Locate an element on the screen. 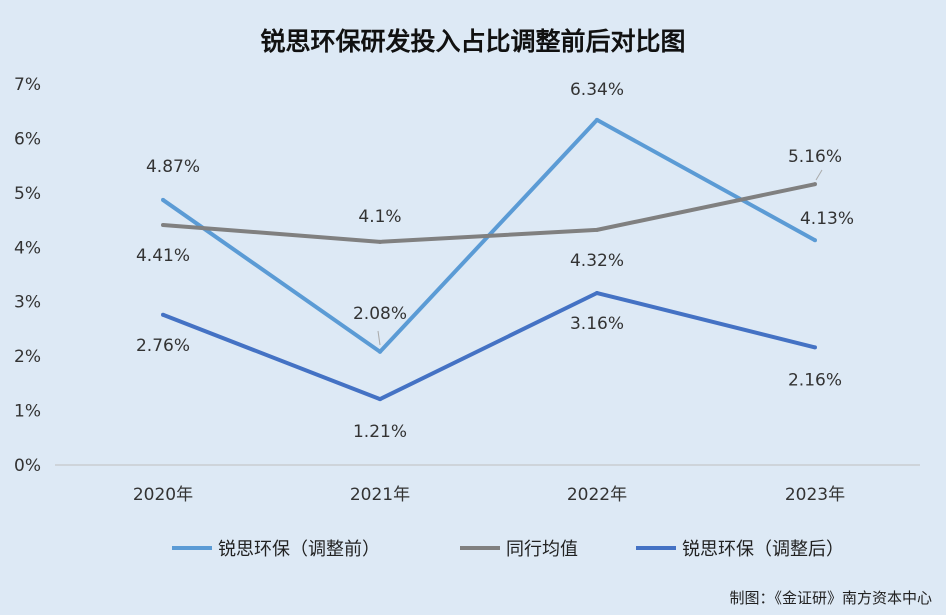 The width and height of the screenshot is (946, 615). data-label: 5.16% is located at coordinates (815, 157).